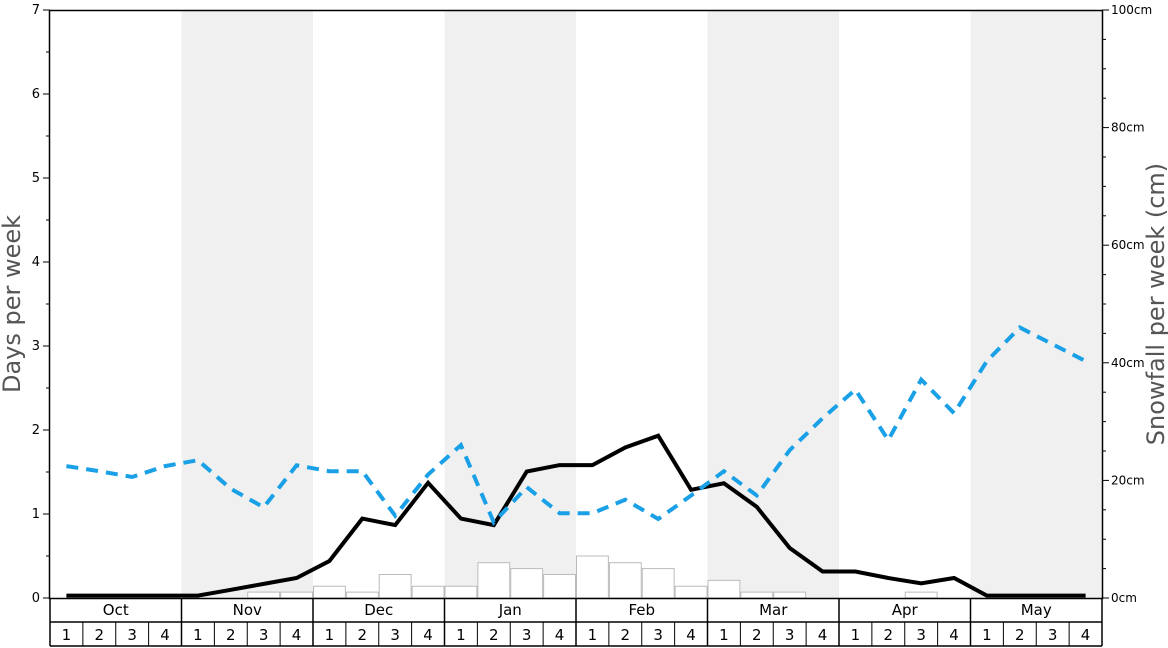 Image resolution: width=1168 pixels, height=648 pixels. I want to click on left-tick-label: 2, so click(36, 430).